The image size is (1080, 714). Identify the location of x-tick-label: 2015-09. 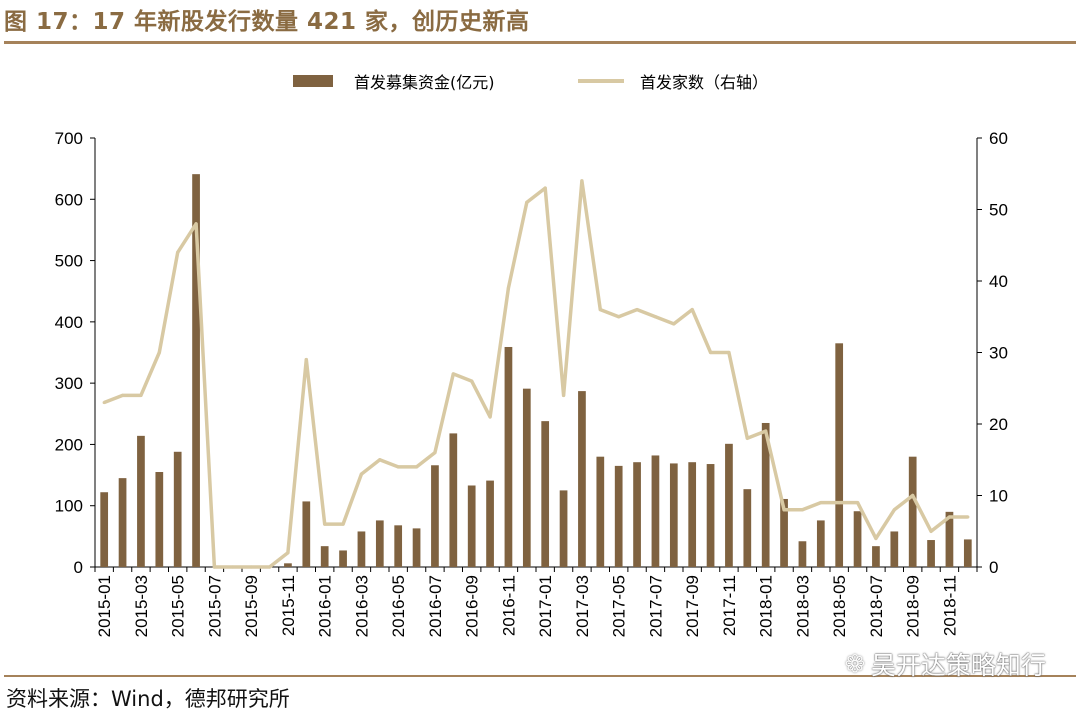
(251, 606).